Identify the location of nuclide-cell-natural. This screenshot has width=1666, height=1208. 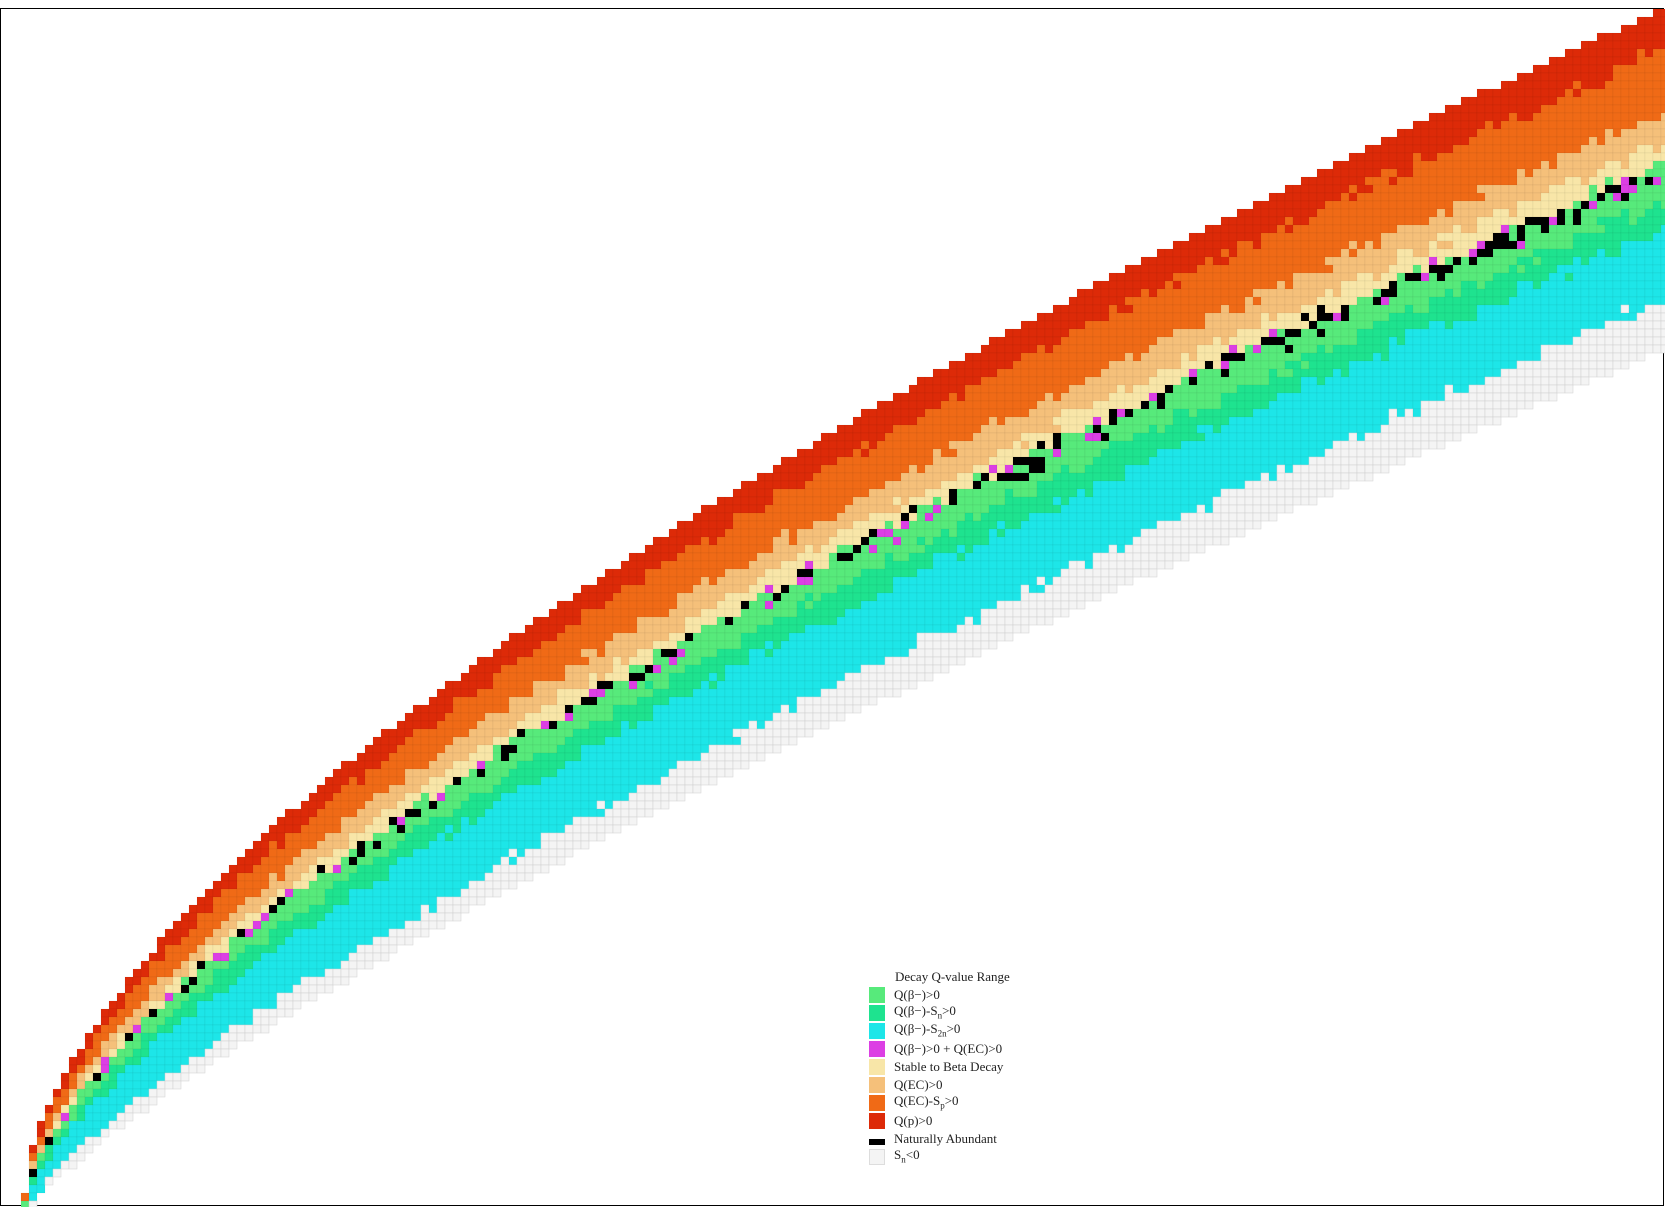
(1281, 341).